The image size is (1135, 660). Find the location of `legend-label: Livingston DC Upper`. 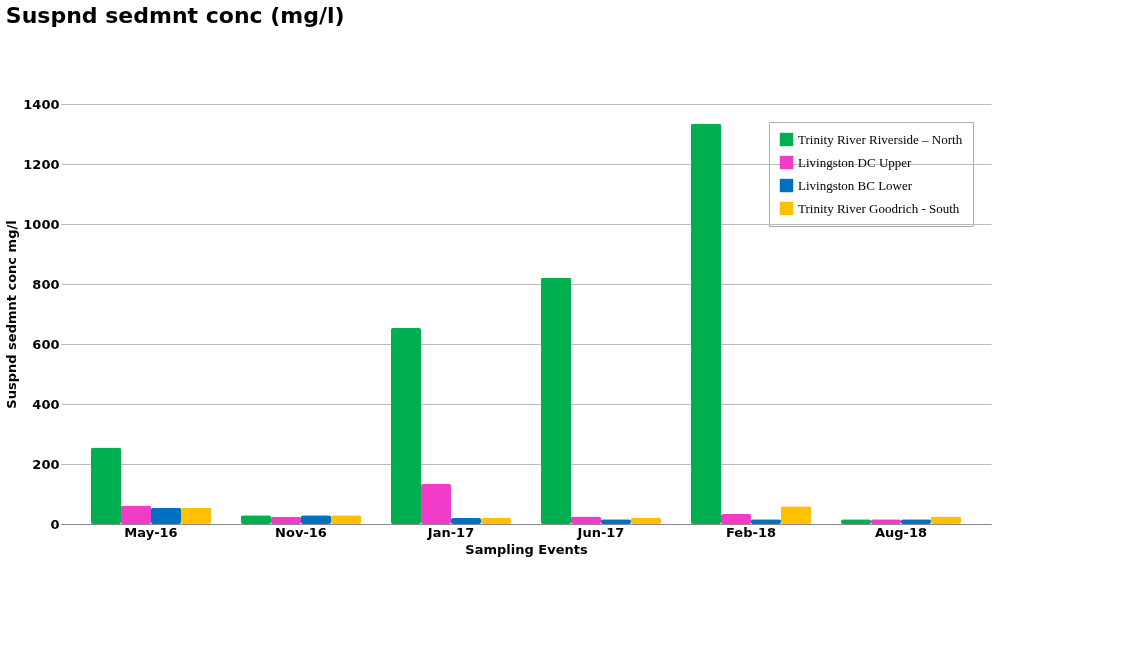

legend-label: Livingston DC Upper is located at coordinates (855, 162).